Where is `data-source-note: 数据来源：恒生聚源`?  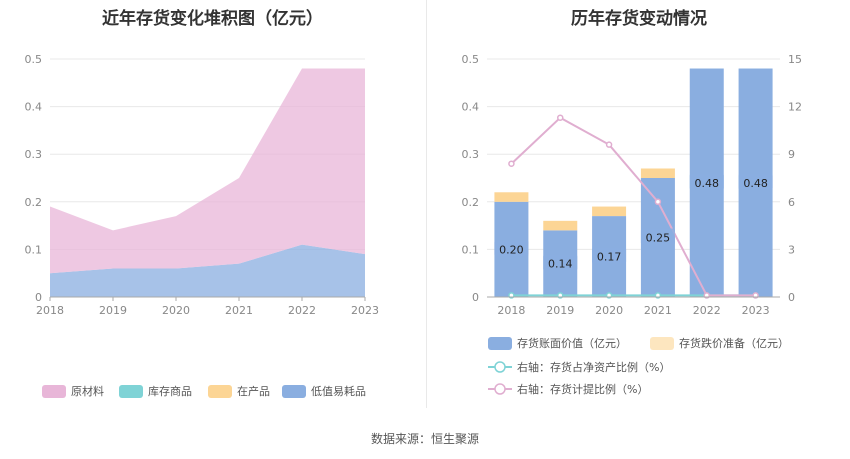
data-source-note: 数据来源：恒生聚源 is located at coordinates (424, 439).